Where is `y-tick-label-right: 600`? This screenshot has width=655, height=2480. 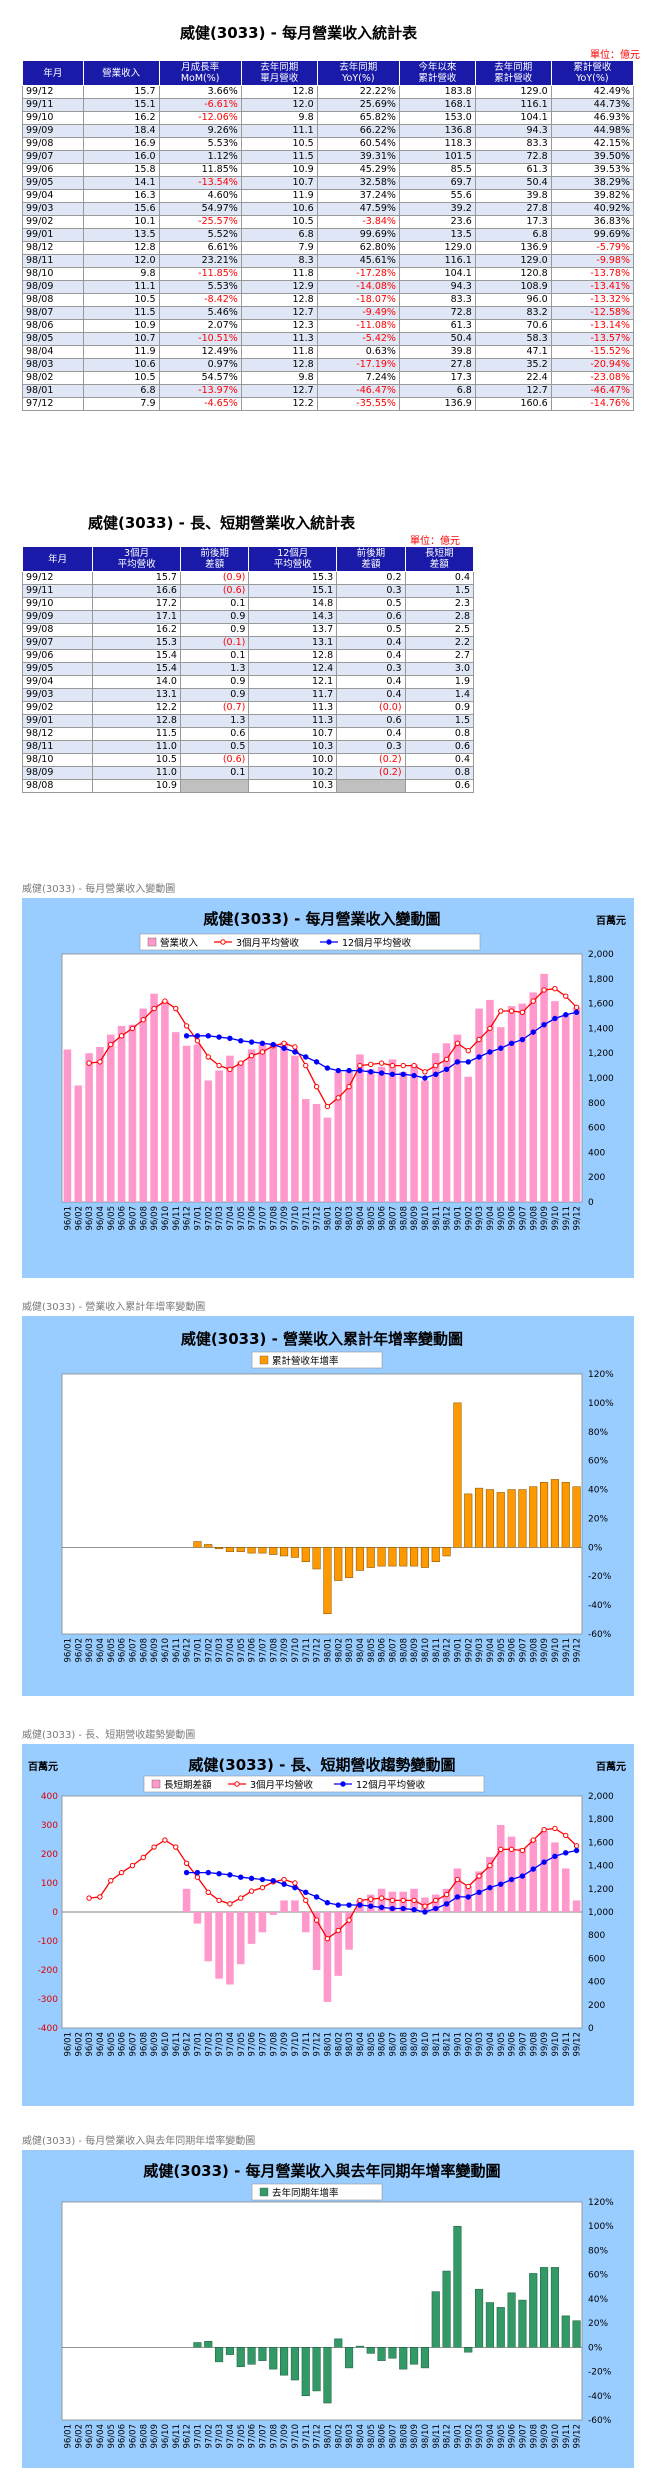
y-tick-label-right: 600 is located at coordinates (596, 1959).